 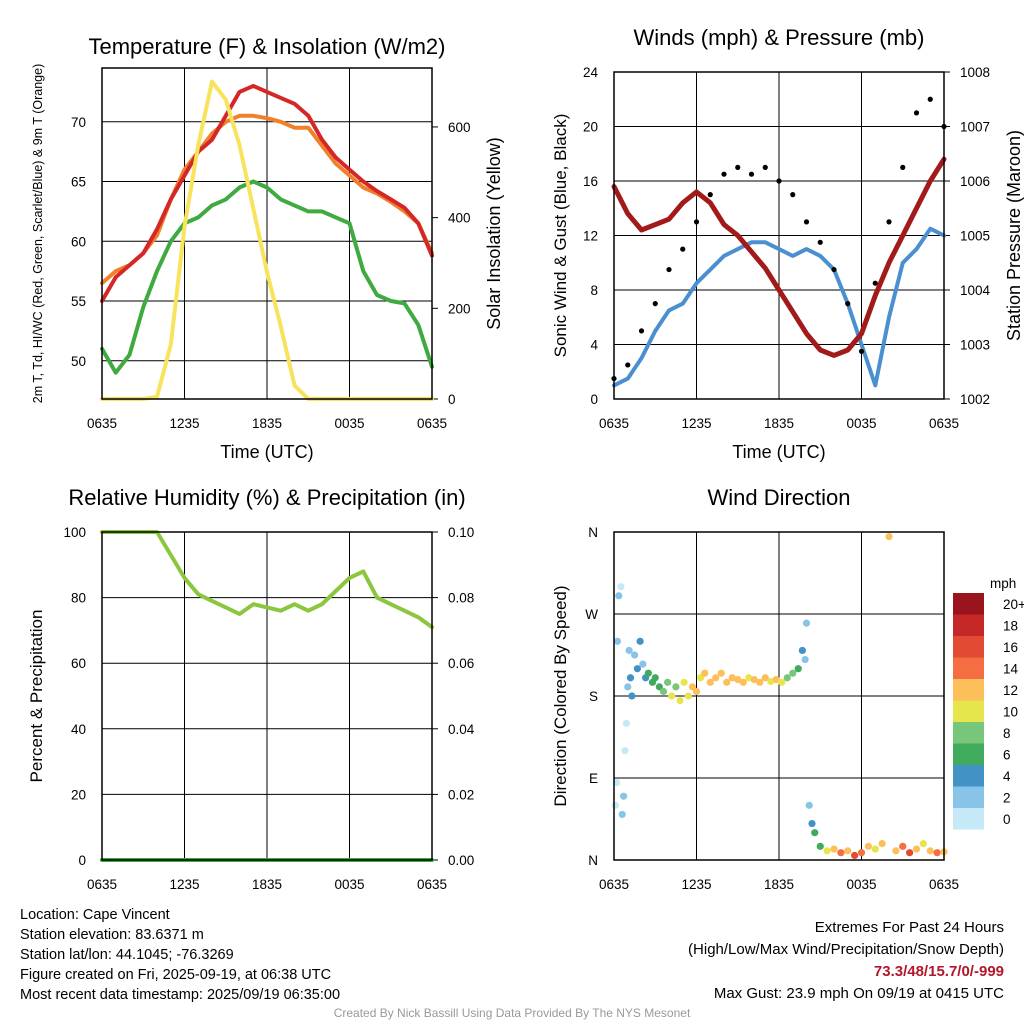 I want to click on plot-frame, so click(x=267, y=233).